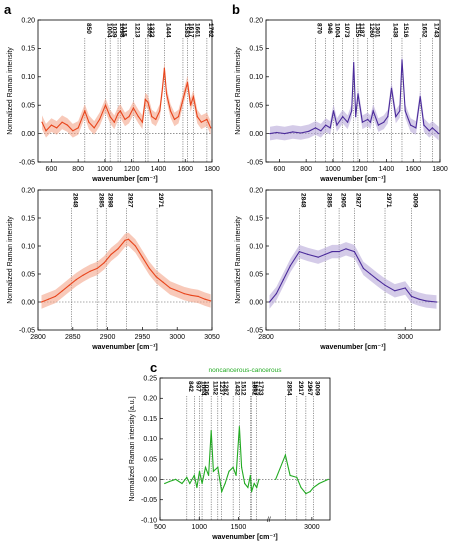  What do you see at coordinates (354, 96) in the screenshot?
I see `series-std-band` at bounding box center [354, 96].